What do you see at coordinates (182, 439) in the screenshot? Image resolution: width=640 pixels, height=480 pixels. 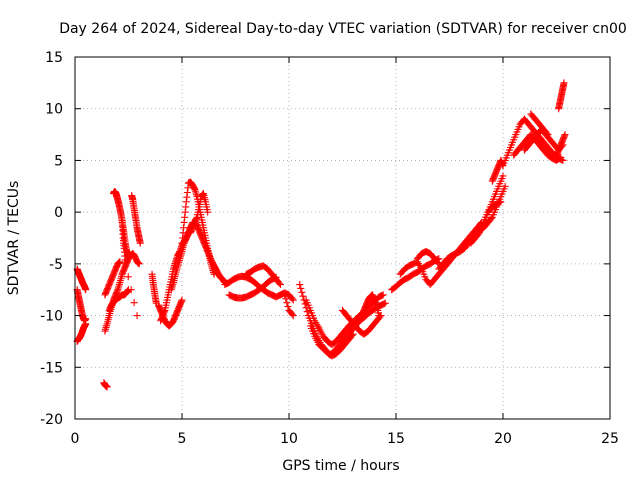 I see `x-tick-label: 5` at bounding box center [182, 439].